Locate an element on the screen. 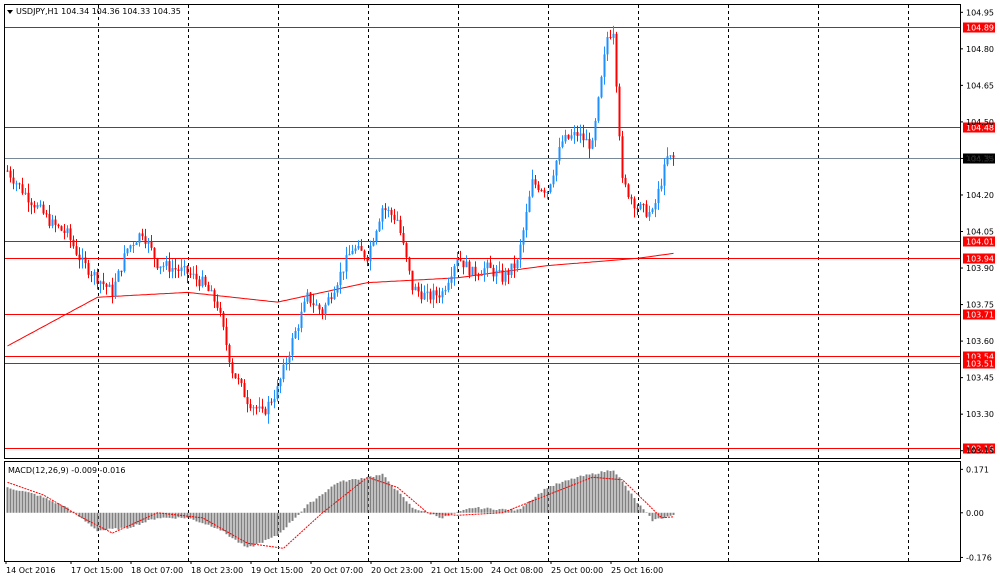  price-tick-label: 104.80 is located at coordinates (980, 49).